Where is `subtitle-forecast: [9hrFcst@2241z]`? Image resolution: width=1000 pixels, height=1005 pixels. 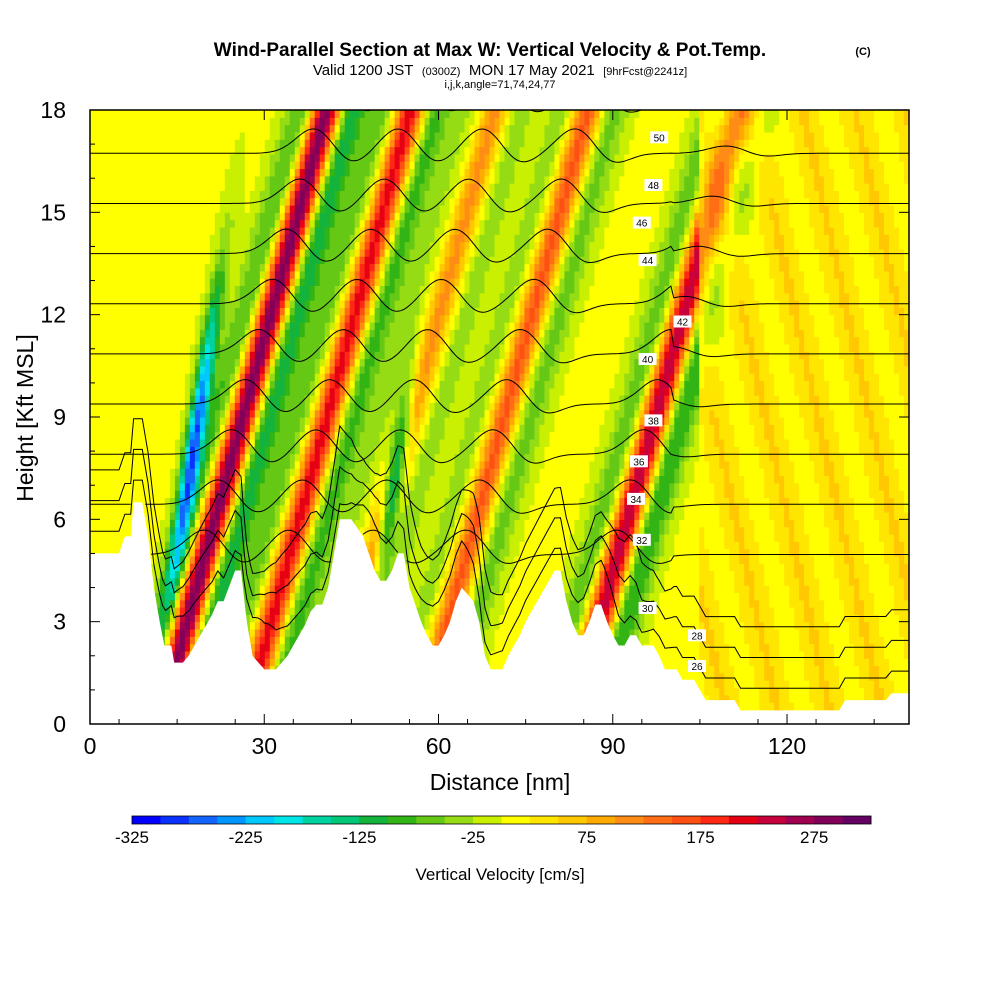 subtitle-forecast: [9hrFcst@2241z] is located at coordinates (645, 72).